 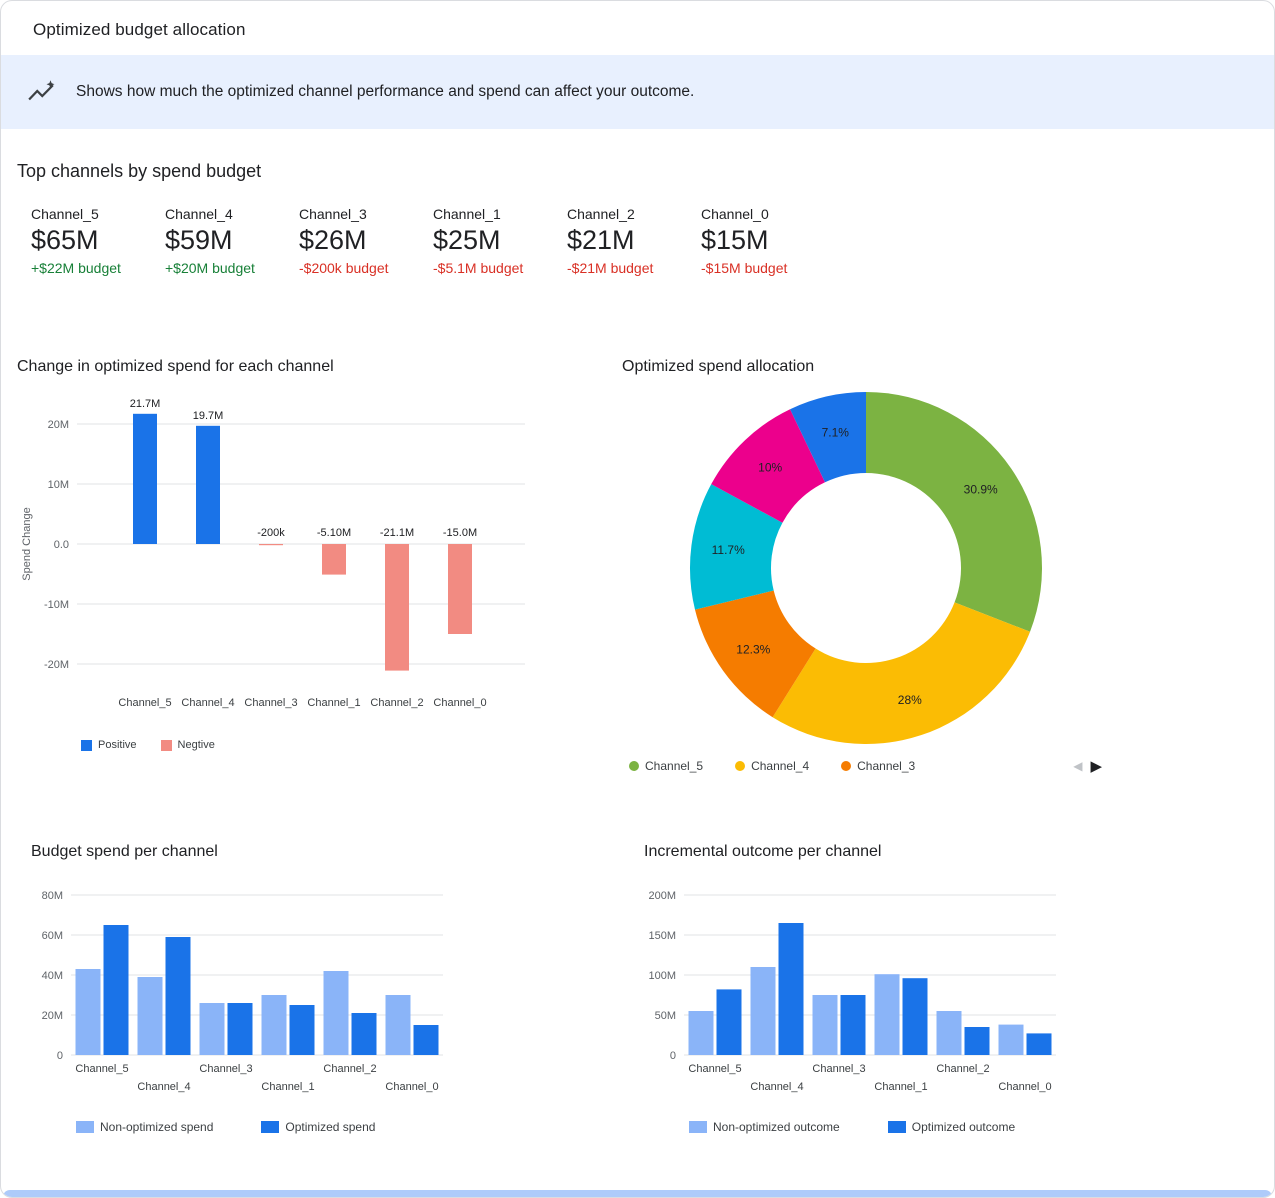 I want to click on legend-label: Channel_4, so click(x=780, y=766).